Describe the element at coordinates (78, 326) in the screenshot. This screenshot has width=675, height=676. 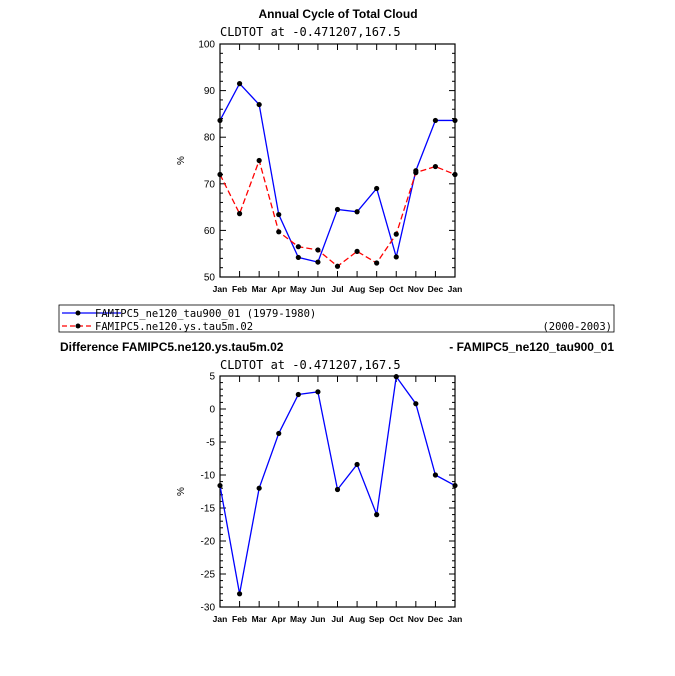
I see `legend-marker-series2` at that location.